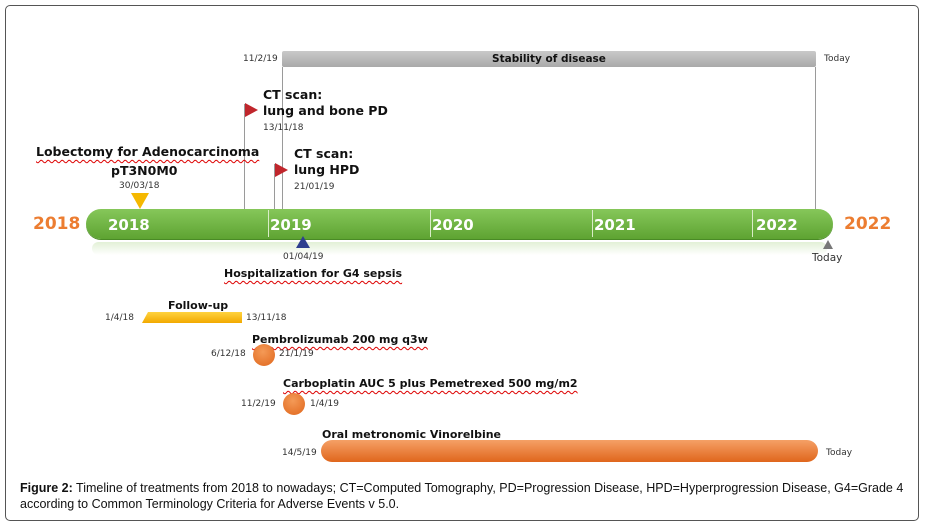 The height and width of the screenshot is (530, 928). Describe the element at coordinates (839, 453) in the screenshot. I see `vino-end-date: Today` at that location.